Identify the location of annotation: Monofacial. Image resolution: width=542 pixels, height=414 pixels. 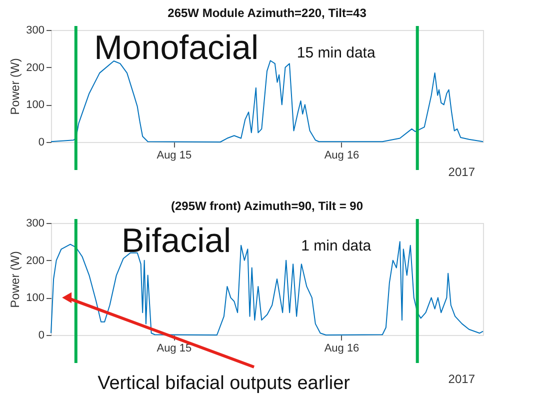
(176, 48).